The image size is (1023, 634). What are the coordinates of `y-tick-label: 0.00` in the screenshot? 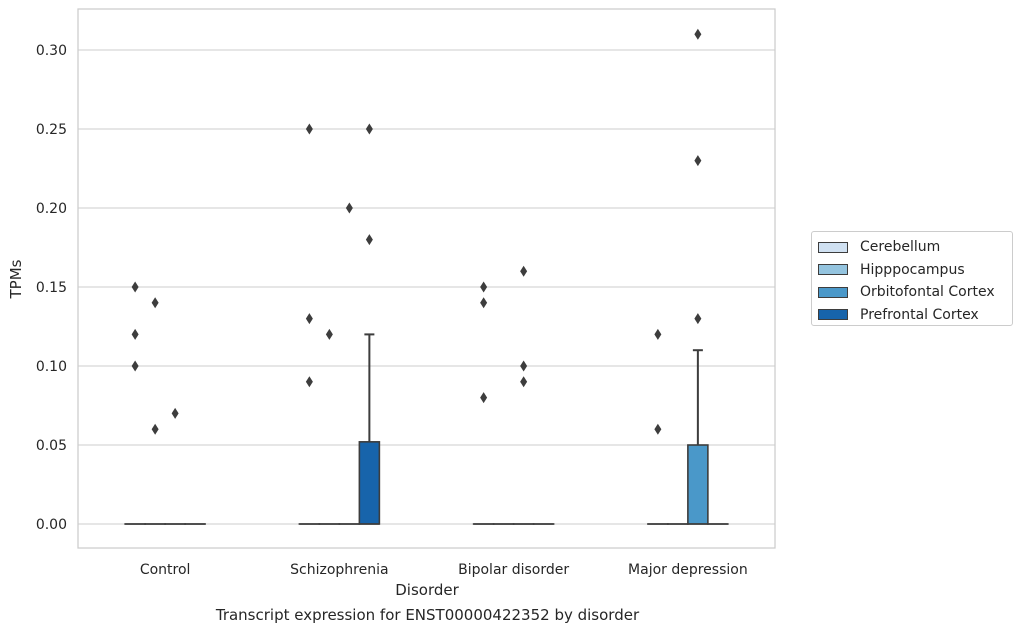 It's located at (51, 525).